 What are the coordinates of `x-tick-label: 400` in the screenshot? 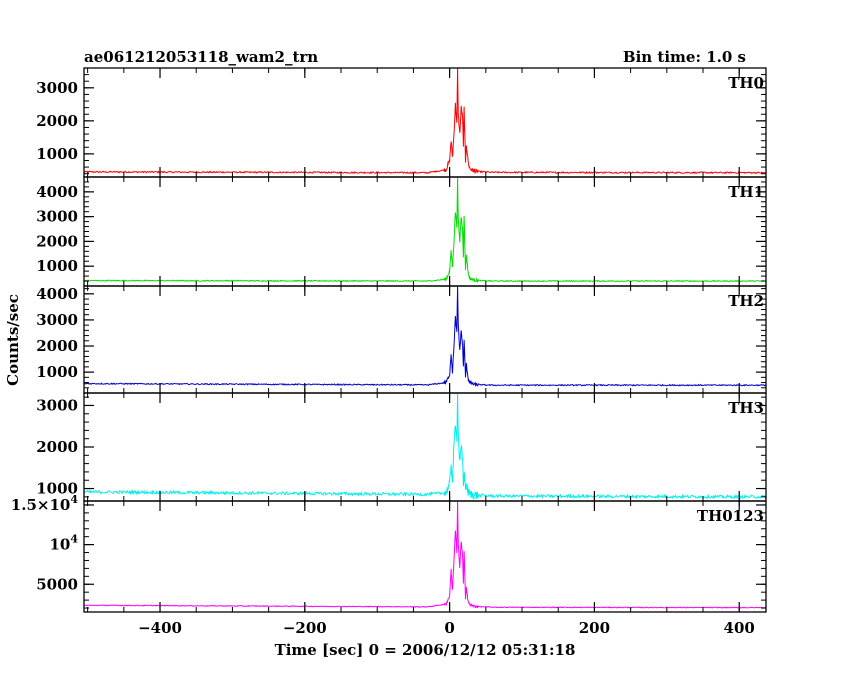 It's located at (739, 628).